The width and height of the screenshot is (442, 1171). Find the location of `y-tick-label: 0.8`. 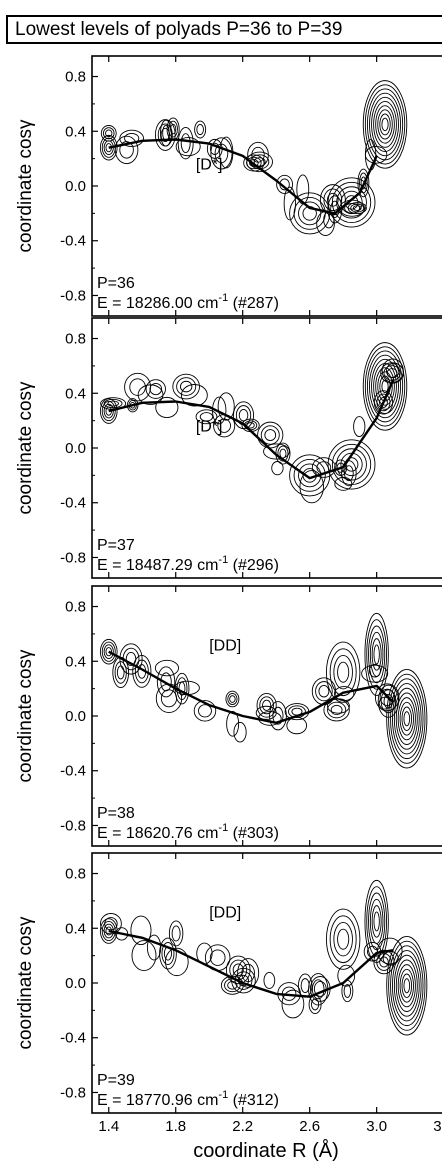

y-tick-label: 0.8 is located at coordinates (75, 339).